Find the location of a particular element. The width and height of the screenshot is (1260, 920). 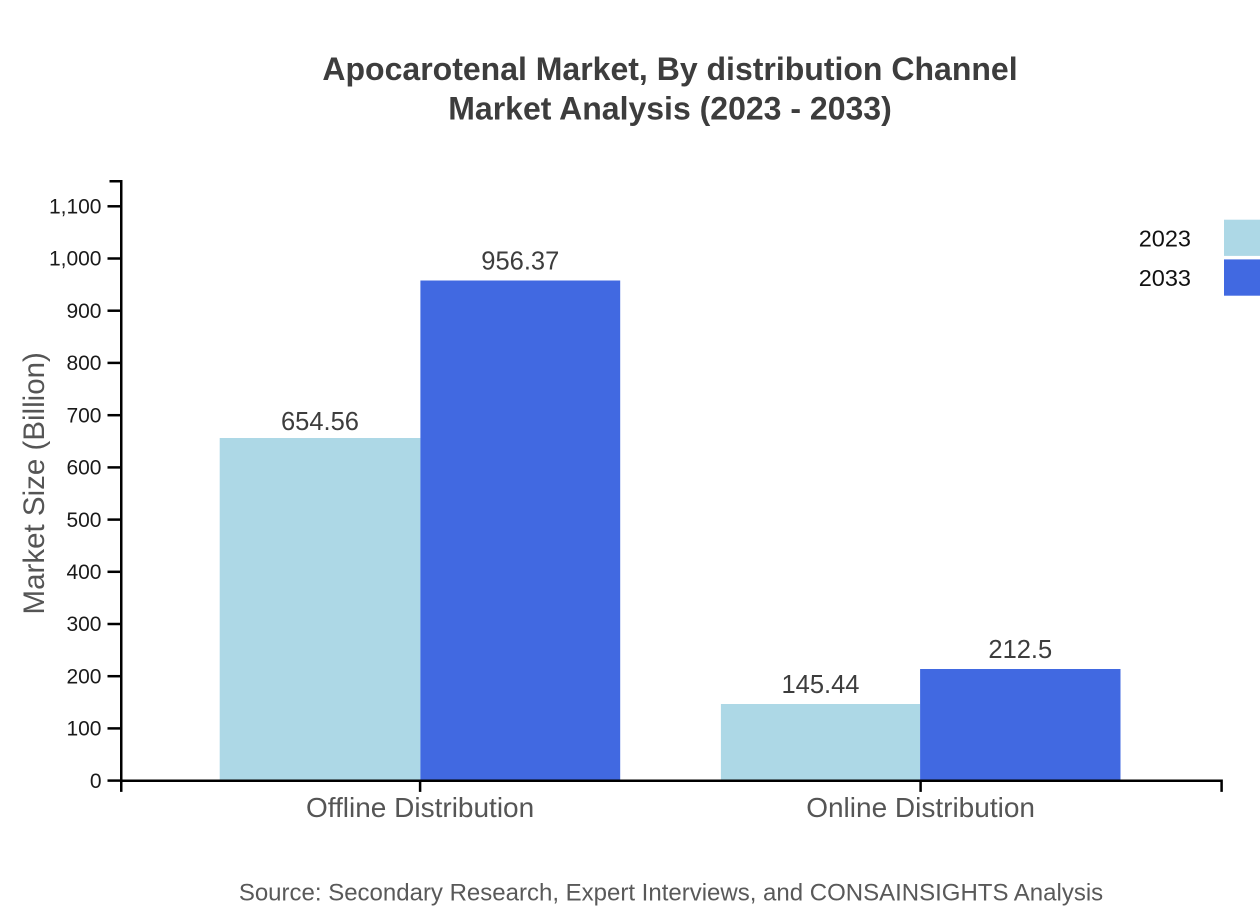

svg-text: 300 is located at coordinates (83, 624).